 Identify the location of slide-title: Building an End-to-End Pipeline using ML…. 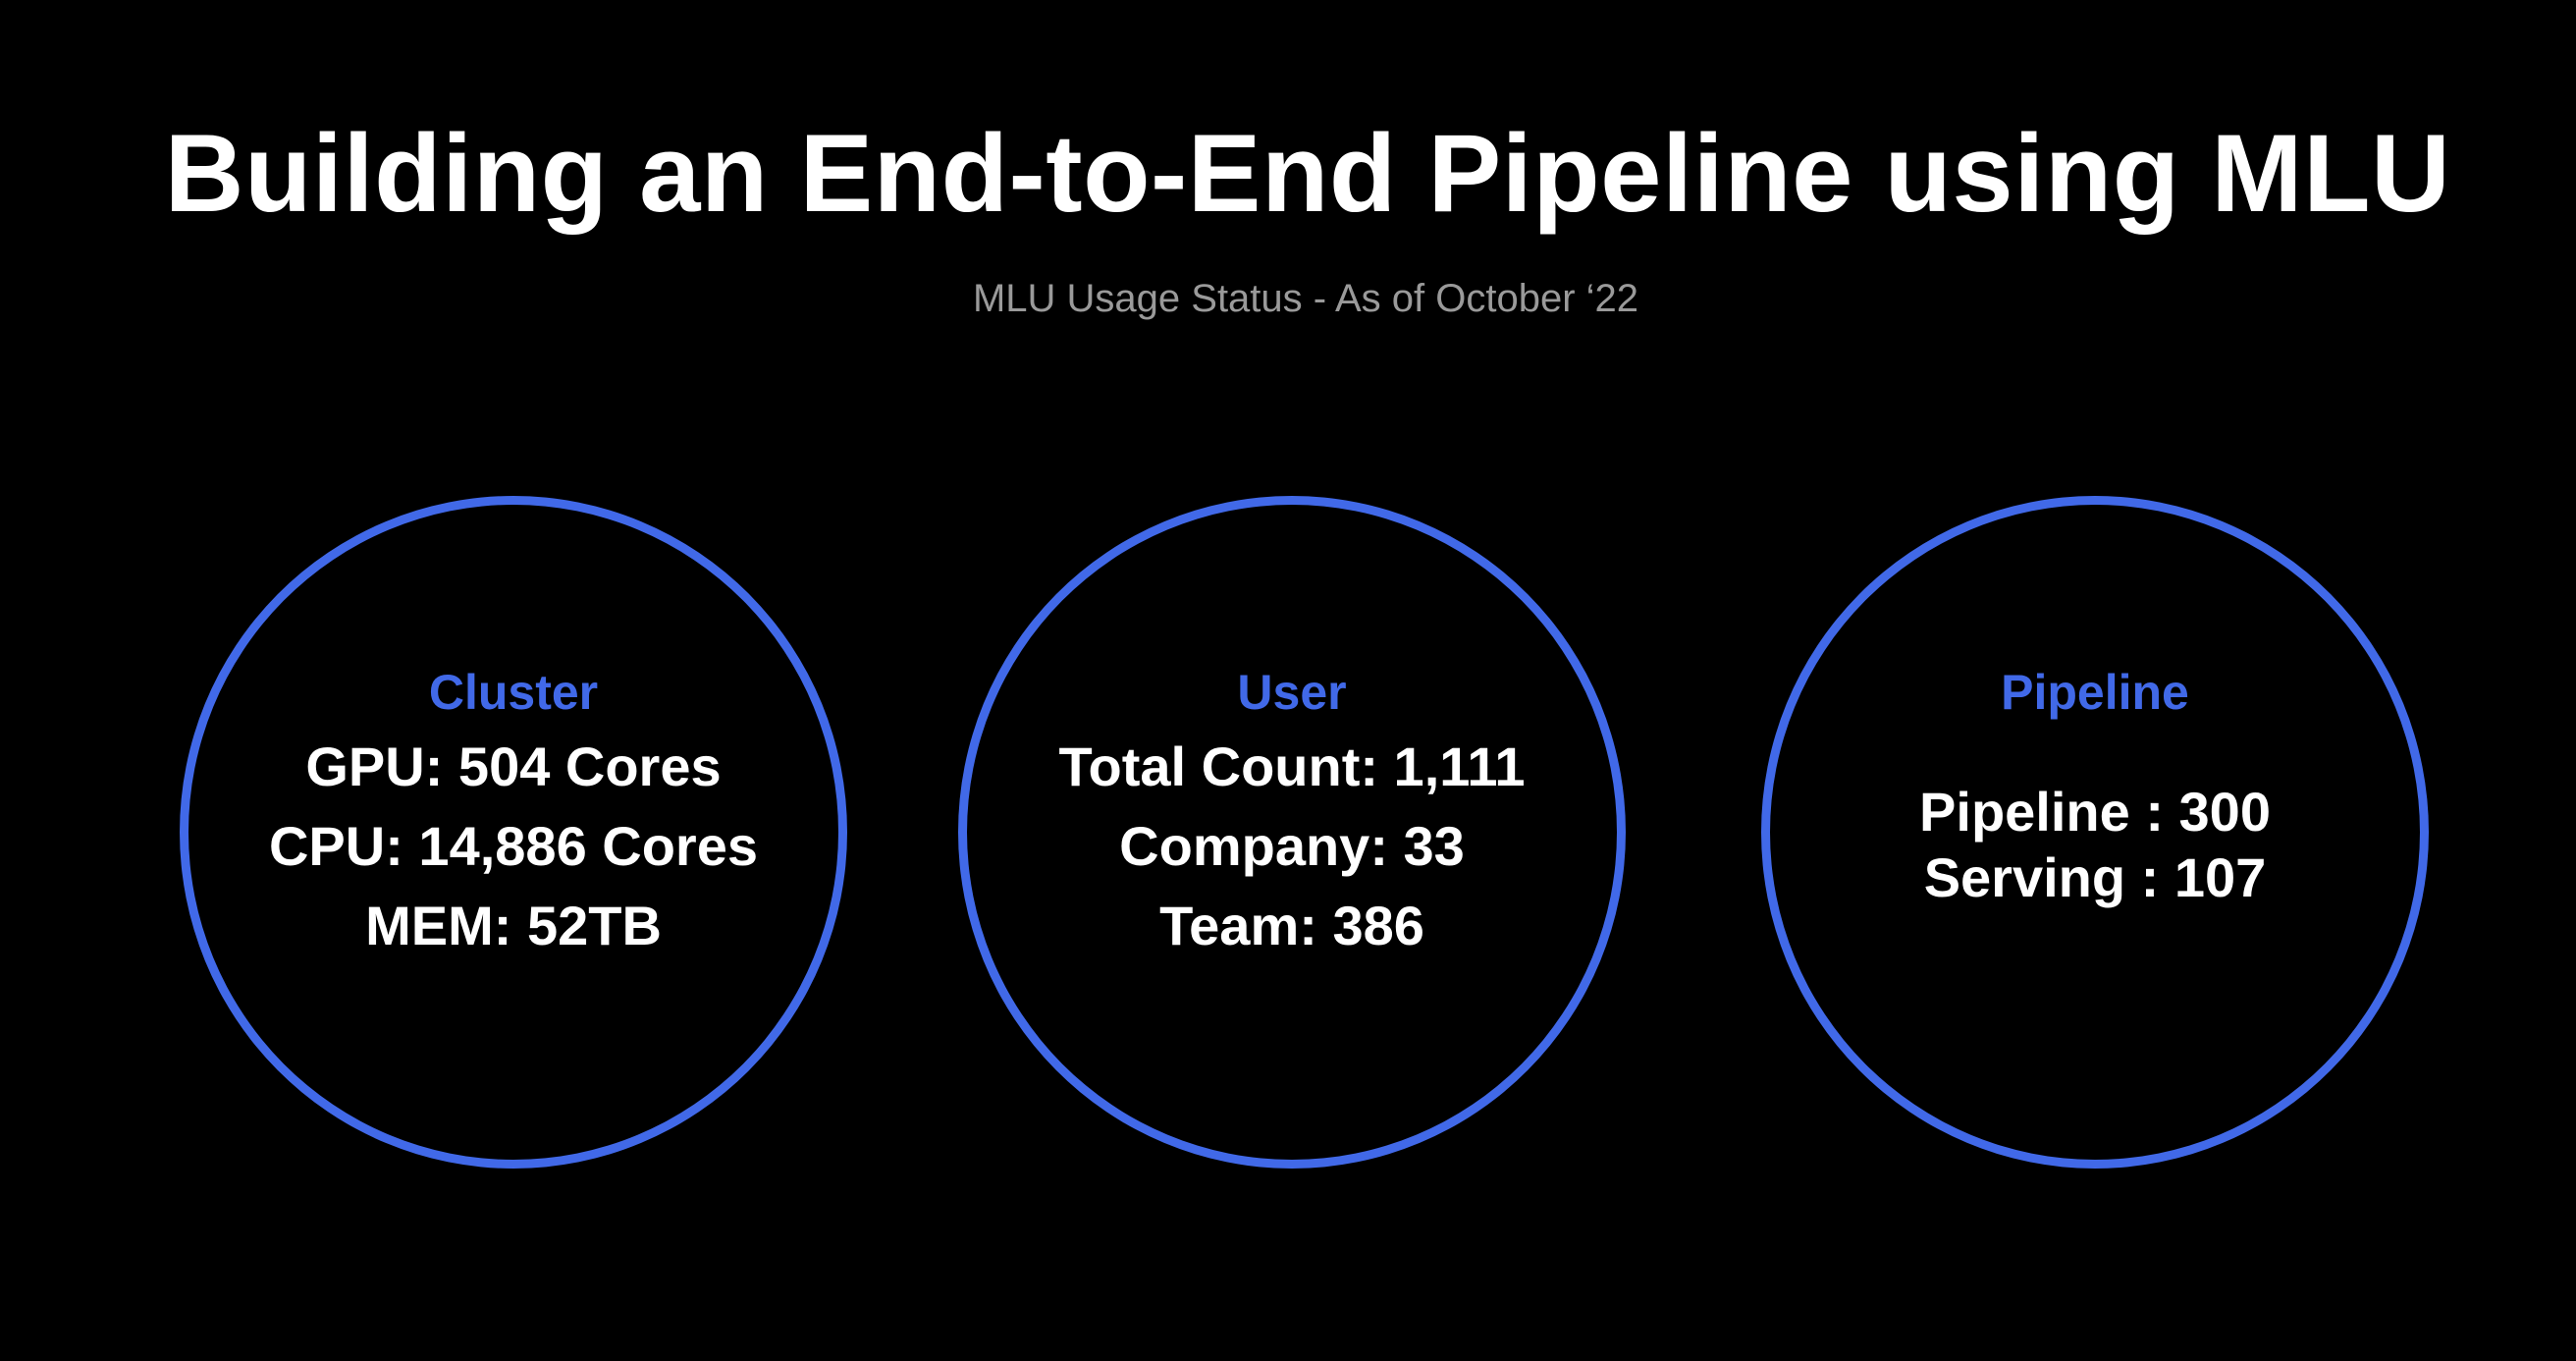
(1307, 173).